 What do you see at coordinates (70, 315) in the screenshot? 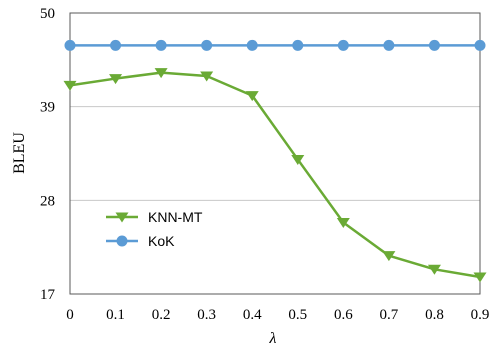
I see `x-tick-label: 0` at bounding box center [70, 315].